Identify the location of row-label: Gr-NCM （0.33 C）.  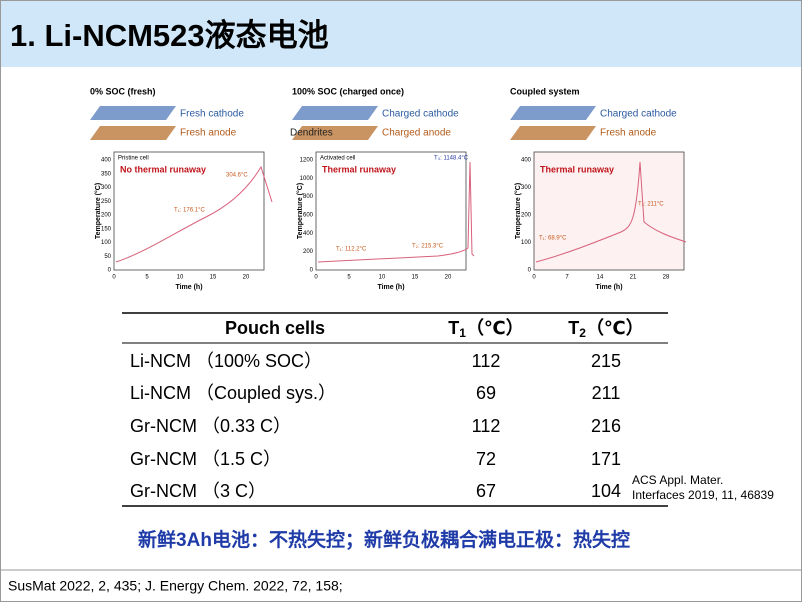
(210, 426).